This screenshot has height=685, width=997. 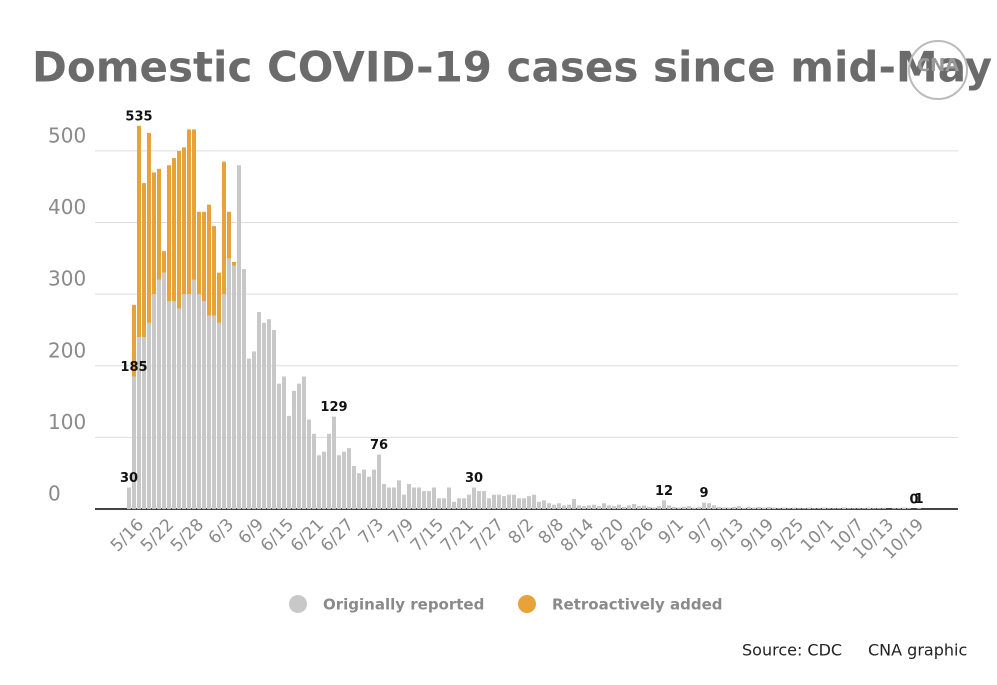 I want to click on x-tick-label: 8/14, so click(x=577, y=535).